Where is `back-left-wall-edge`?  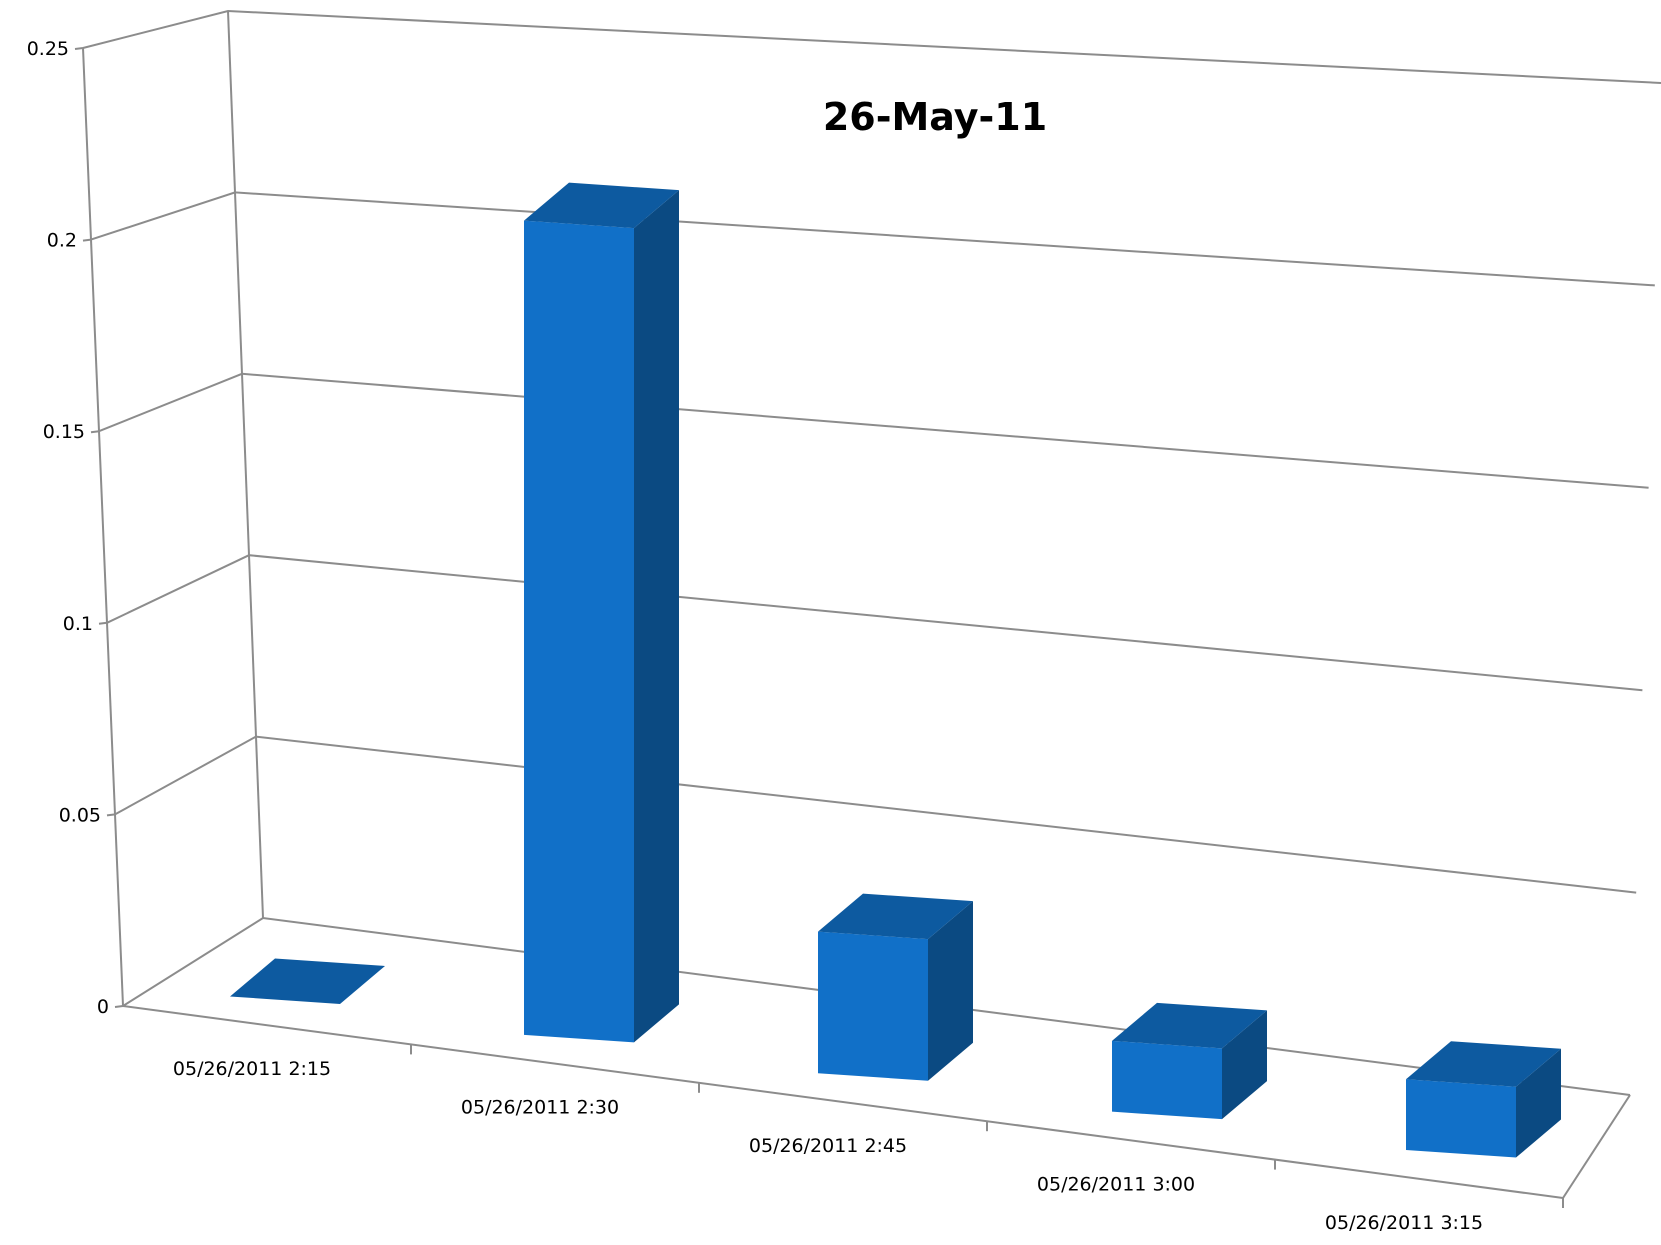
back-left-wall-edge is located at coordinates (245, 464).